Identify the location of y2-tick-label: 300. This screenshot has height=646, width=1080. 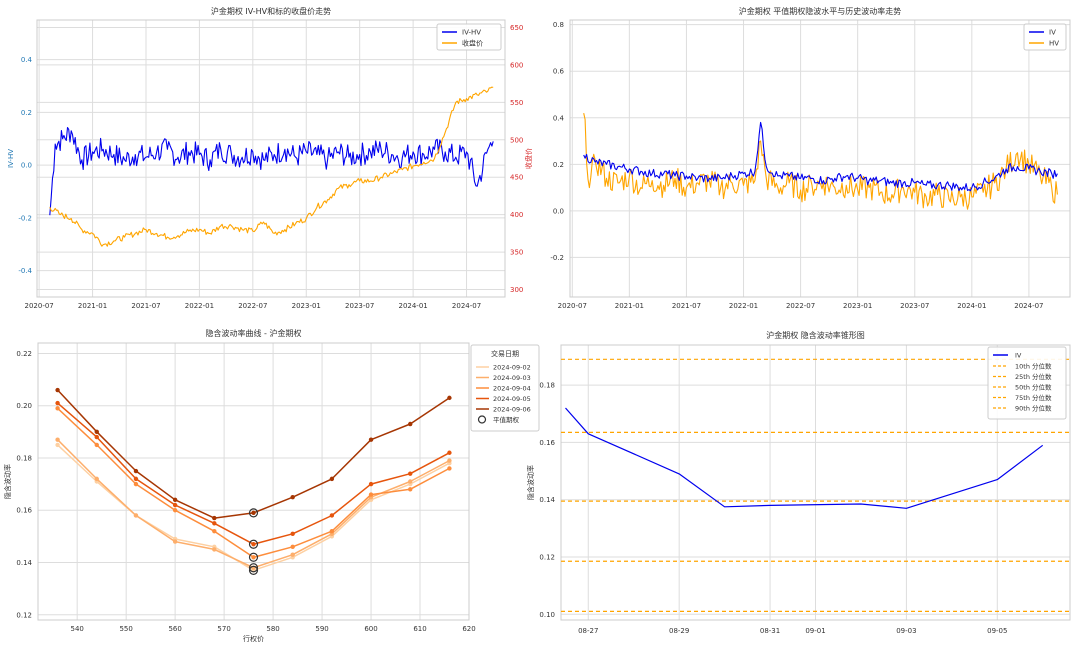
(516, 290).